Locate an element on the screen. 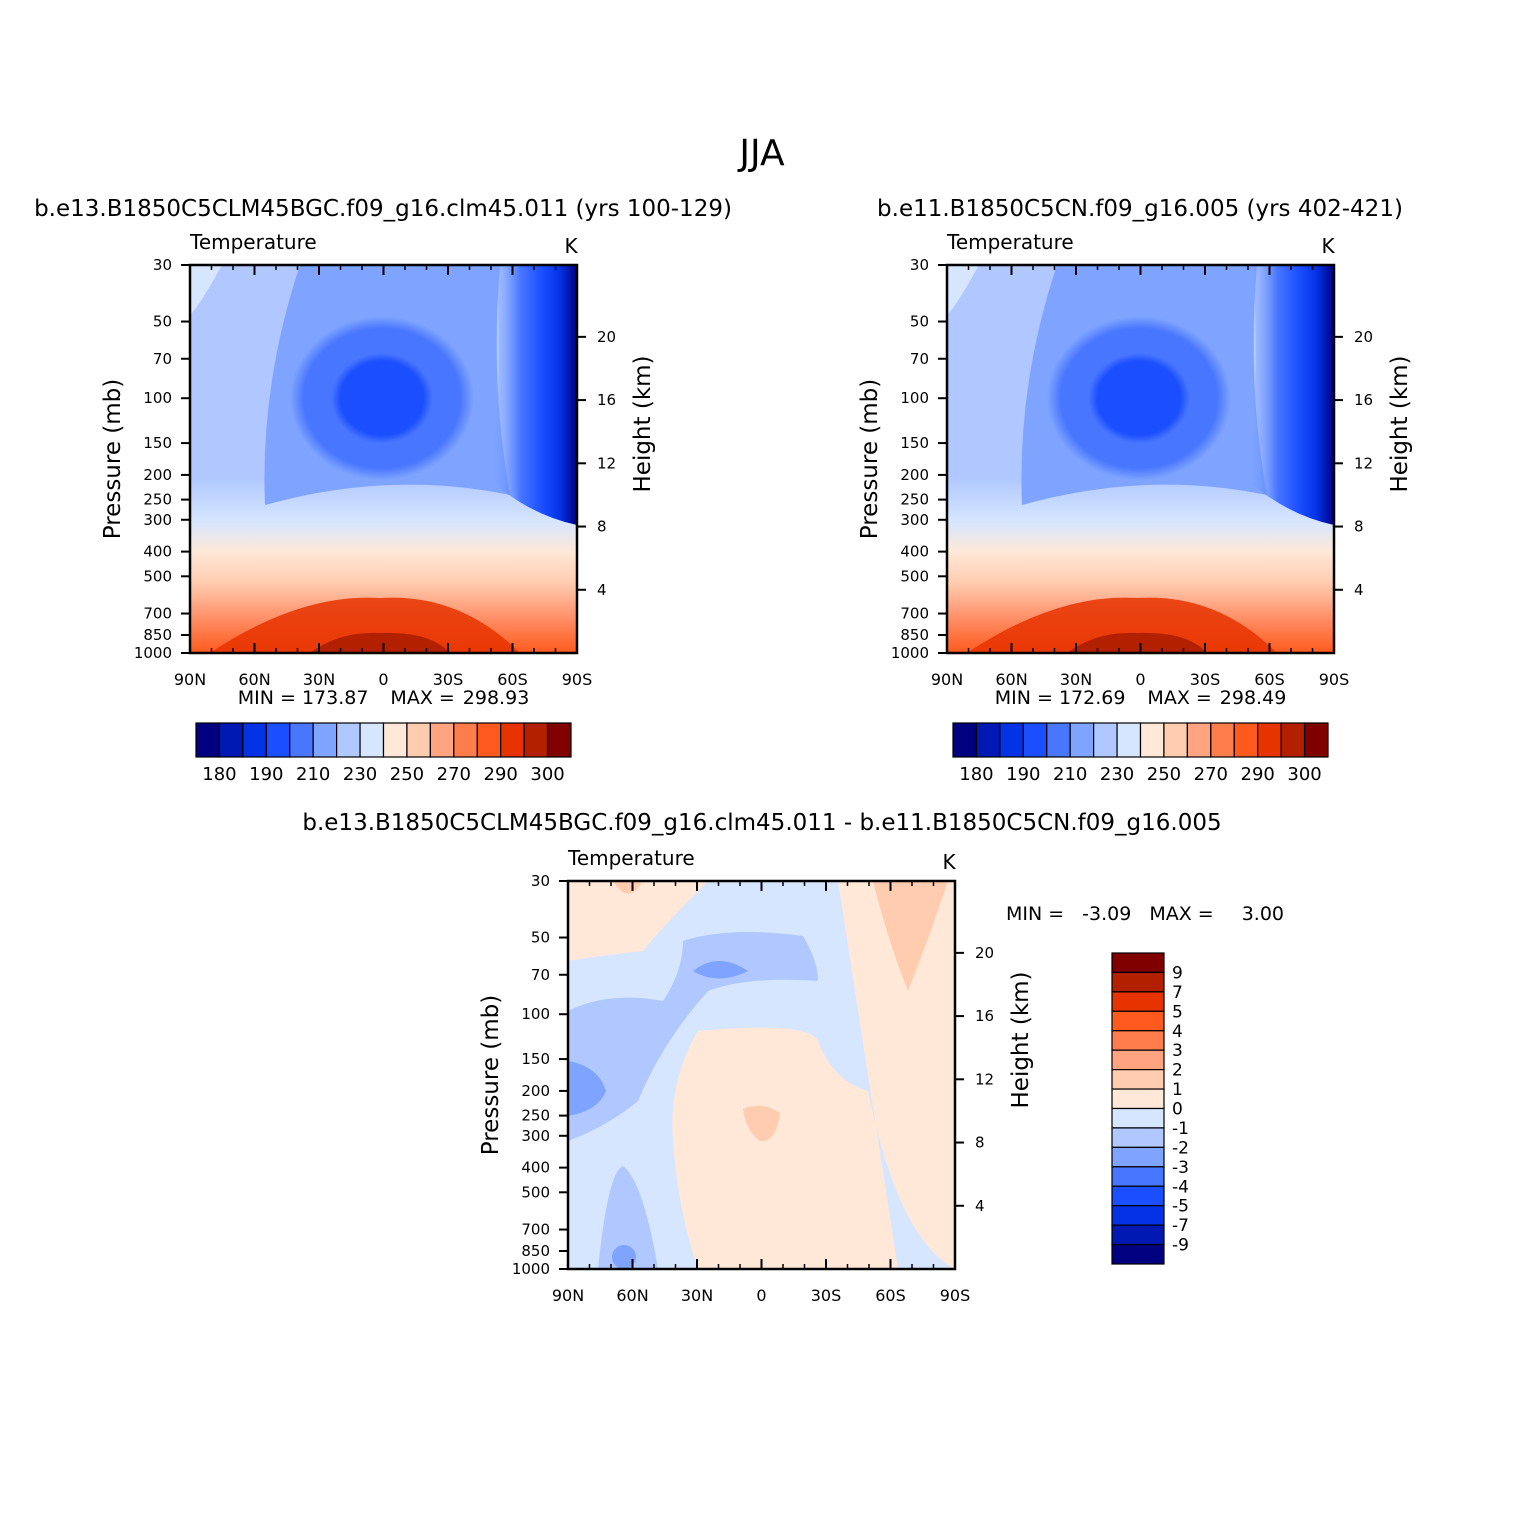  colorbar-label: 9 is located at coordinates (1177, 973).